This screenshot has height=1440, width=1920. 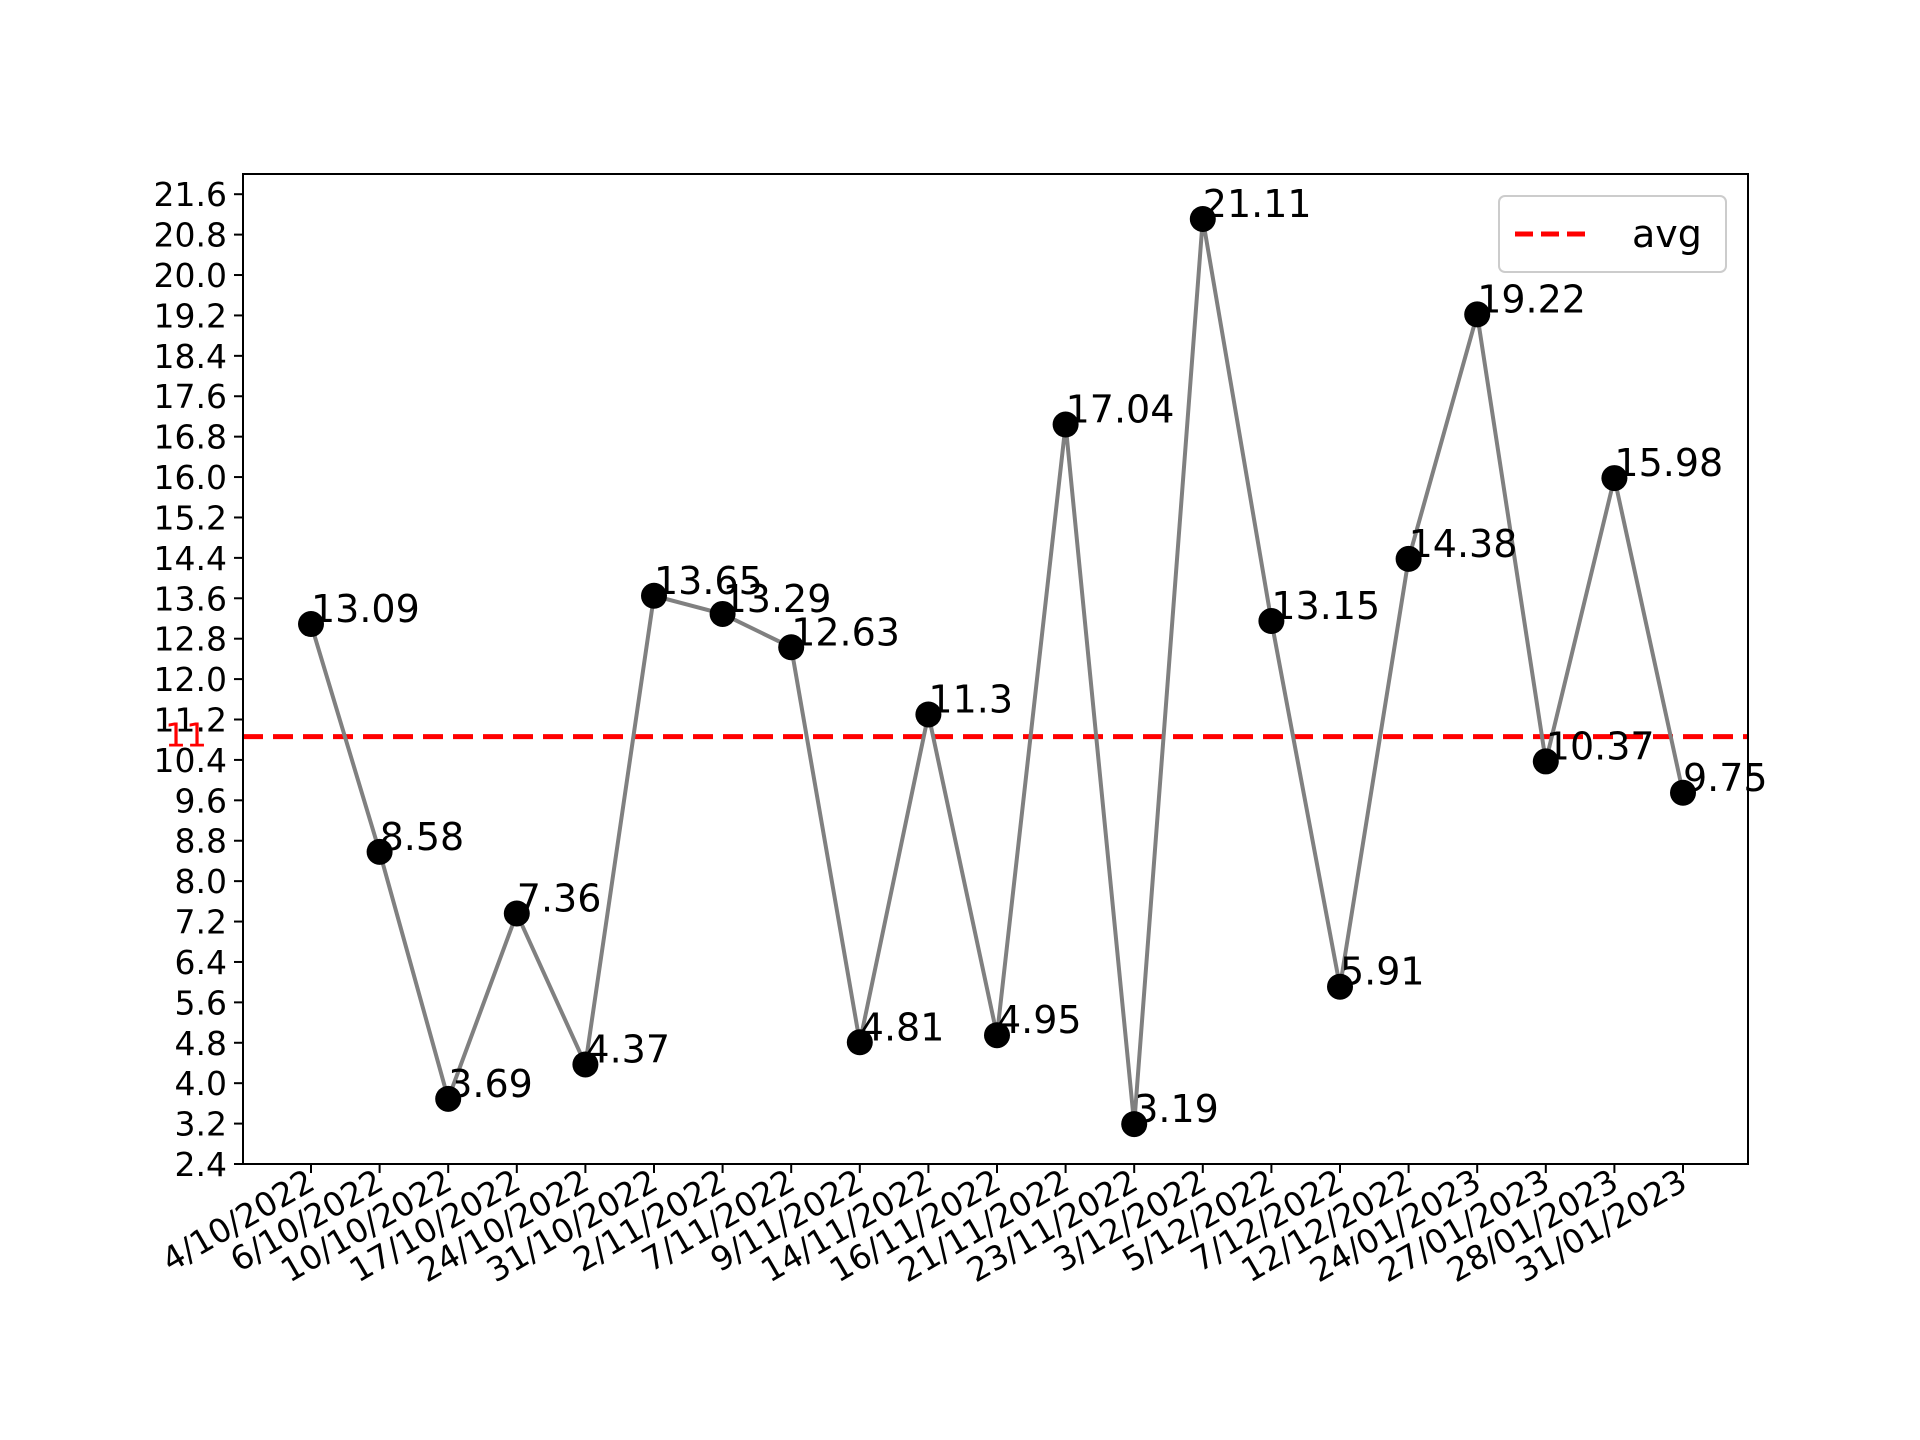 What do you see at coordinates (201, 881) in the screenshot?
I see `y-tick-label: 8.0` at bounding box center [201, 881].